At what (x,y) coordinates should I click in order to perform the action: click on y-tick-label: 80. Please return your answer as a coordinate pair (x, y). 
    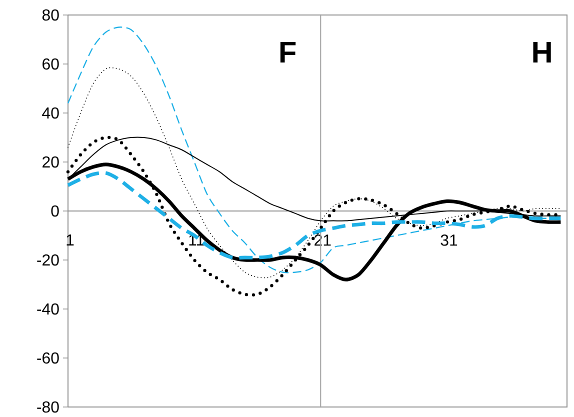
    Looking at the image, I should click on (50, 15).